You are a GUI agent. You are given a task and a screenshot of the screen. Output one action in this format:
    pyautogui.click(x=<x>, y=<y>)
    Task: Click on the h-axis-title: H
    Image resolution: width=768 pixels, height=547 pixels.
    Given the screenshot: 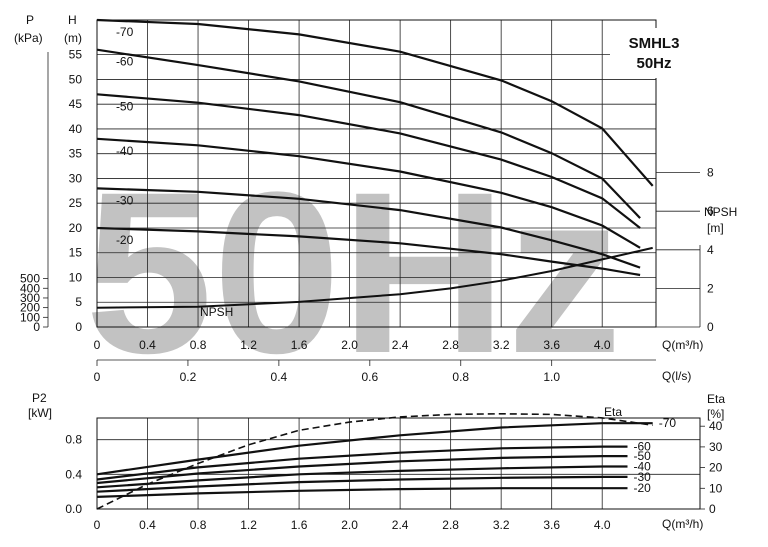 What is the action you would take?
    pyautogui.click(x=72, y=20)
    